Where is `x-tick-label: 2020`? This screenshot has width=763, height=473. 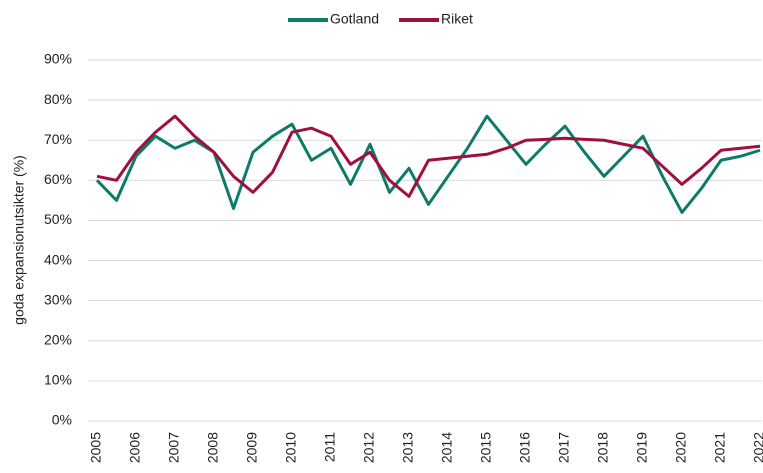 x-tick-label: 2020 is located at coordinates (681, 447).